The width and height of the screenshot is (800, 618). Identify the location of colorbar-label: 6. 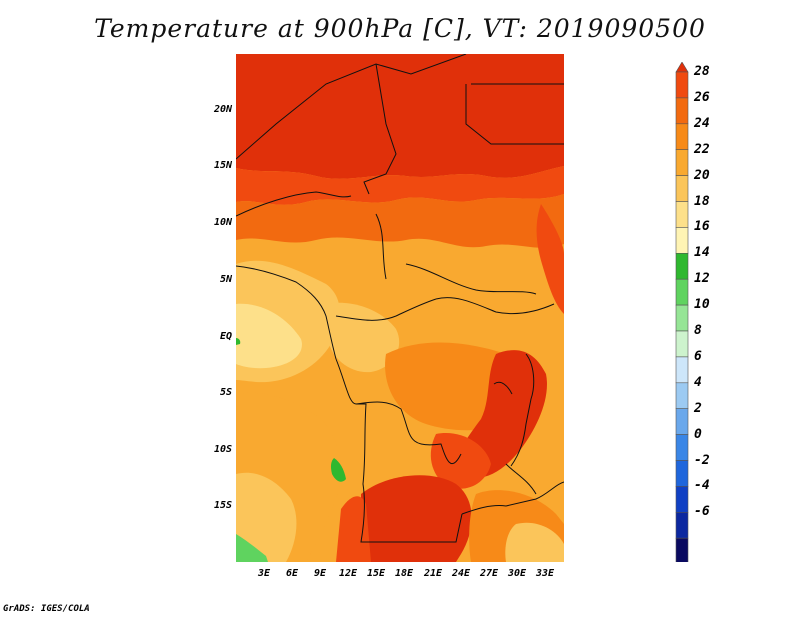
(698, 356).